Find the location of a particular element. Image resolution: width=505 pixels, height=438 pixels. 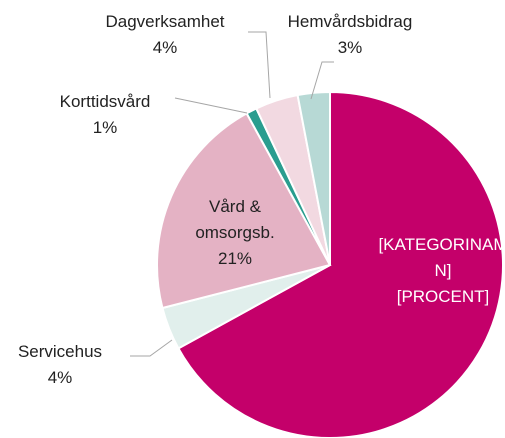

slice-label: Vård & omsorgsb. 21% is located at coordinates (235, 233).